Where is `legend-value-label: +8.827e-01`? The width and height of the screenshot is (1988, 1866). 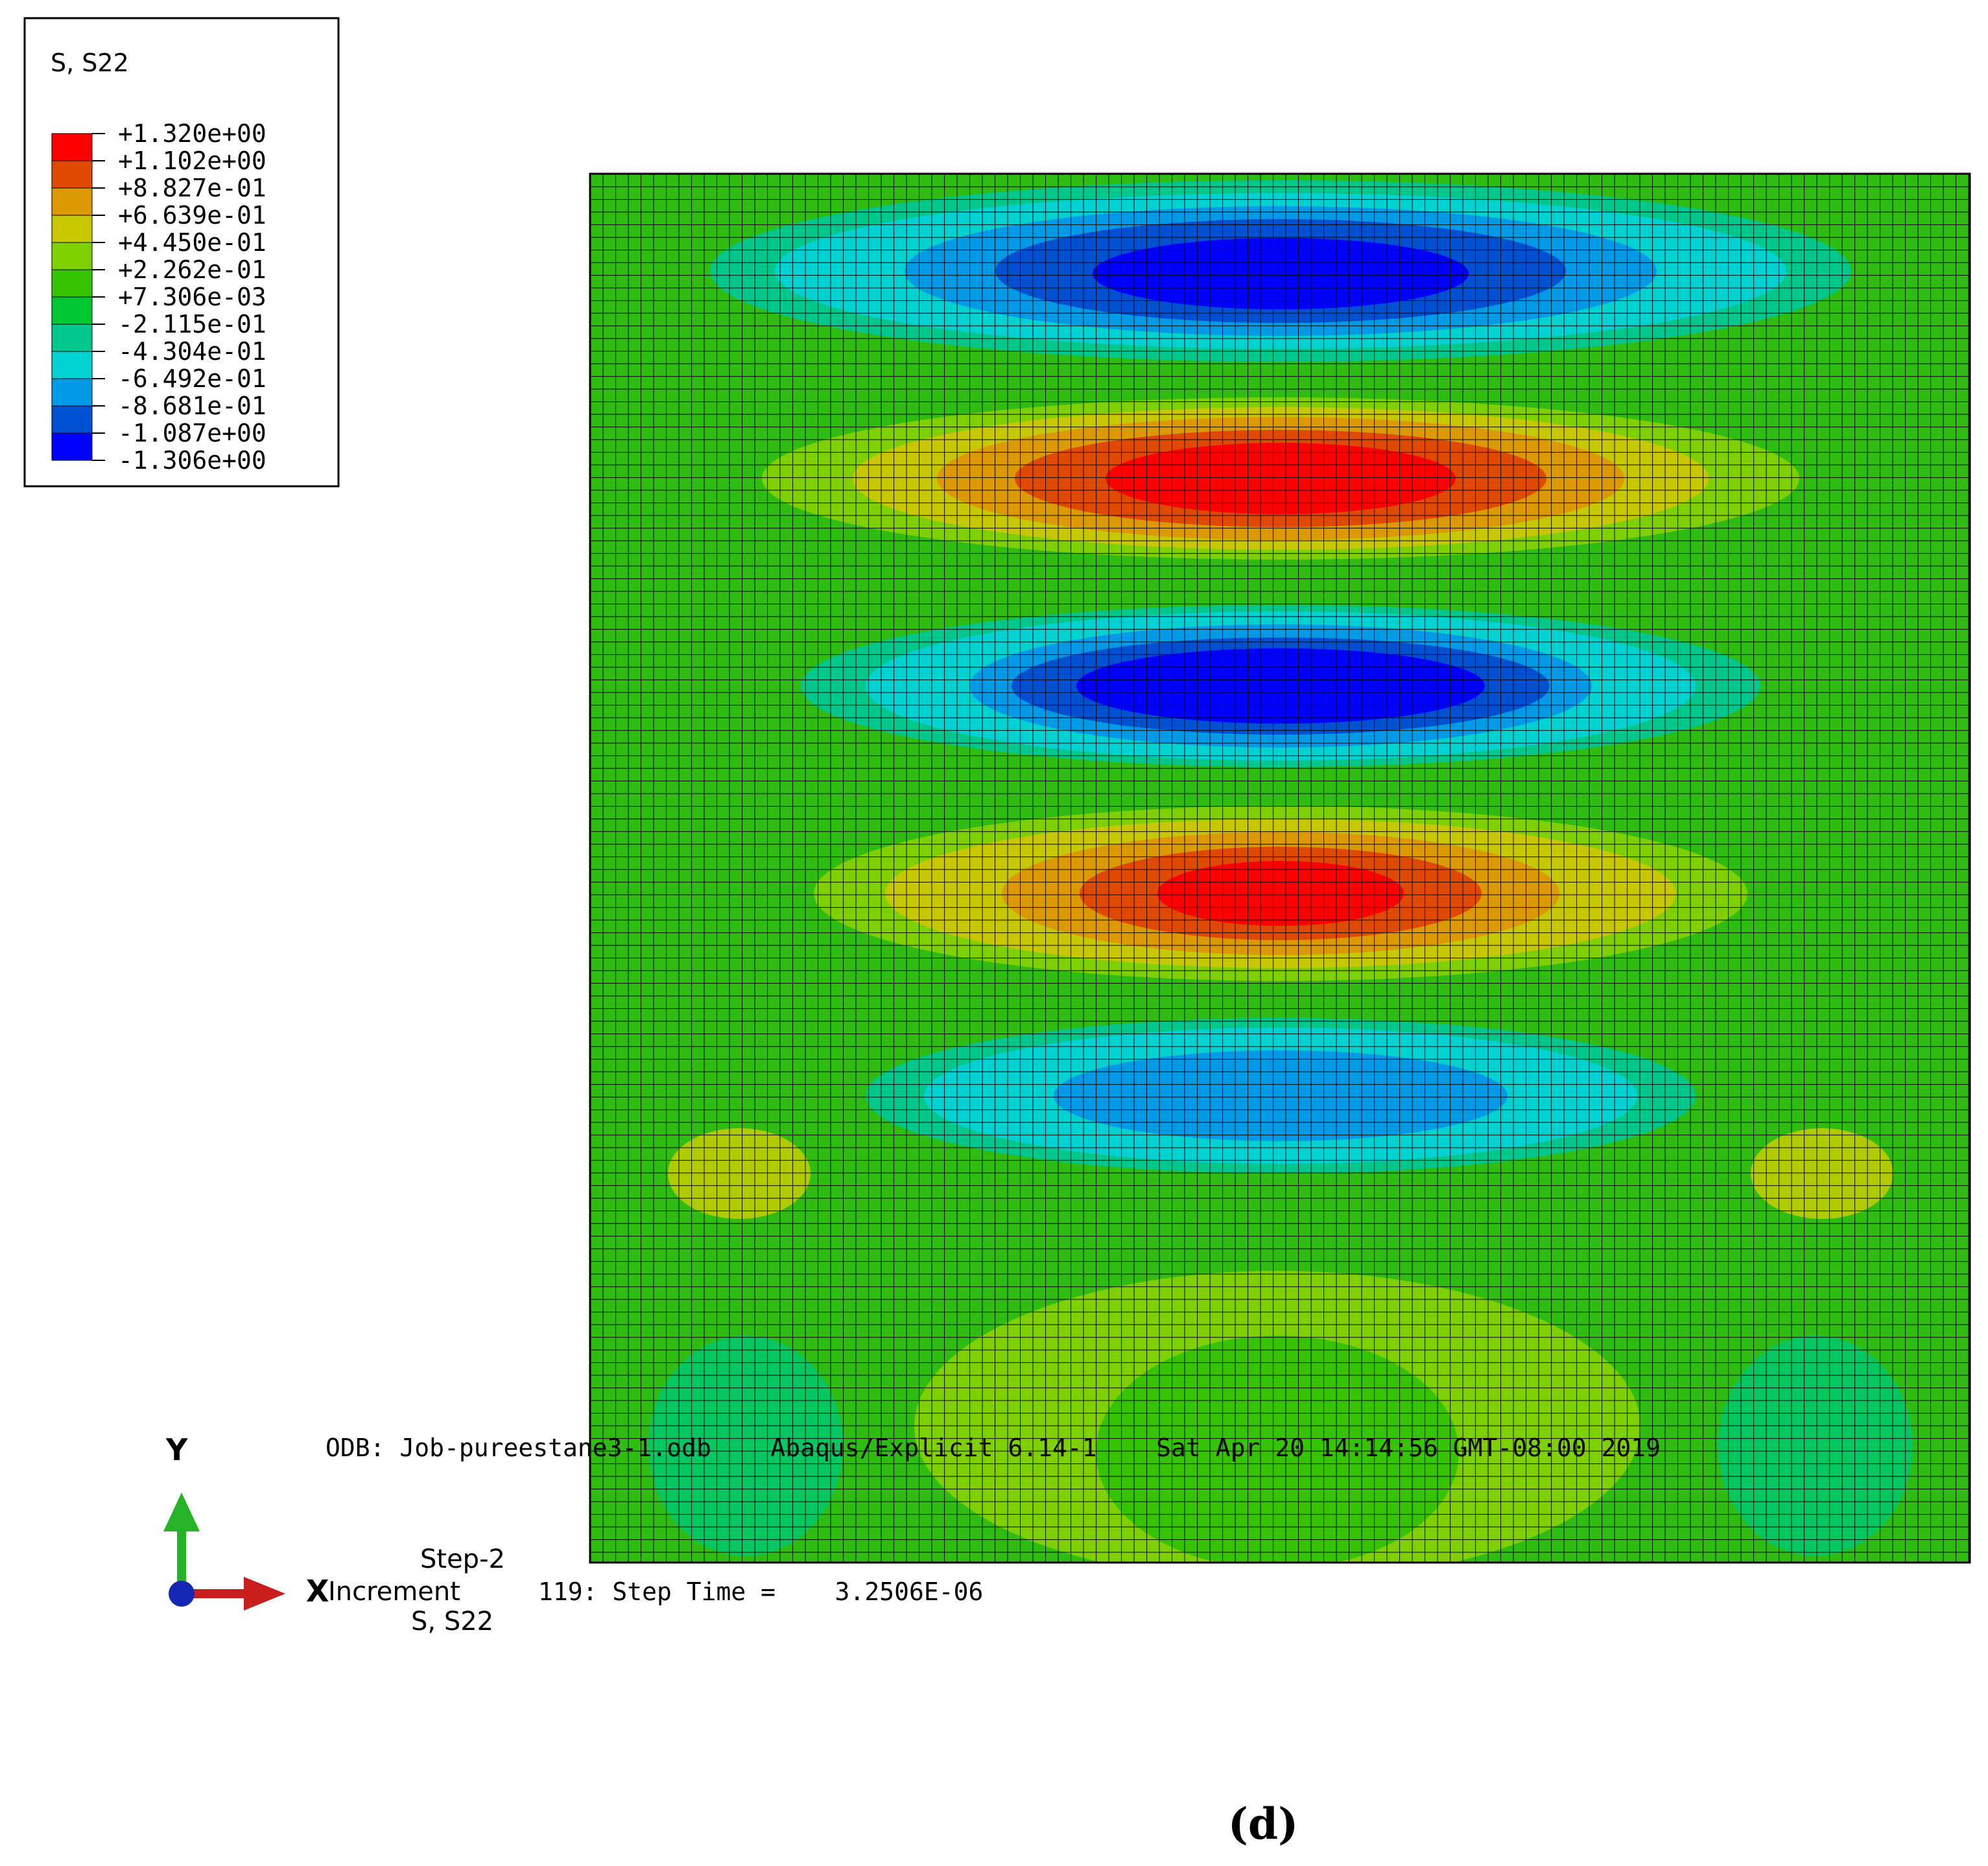 legend-value-label: +8.827e-01 is located at coordinates (192, 188).